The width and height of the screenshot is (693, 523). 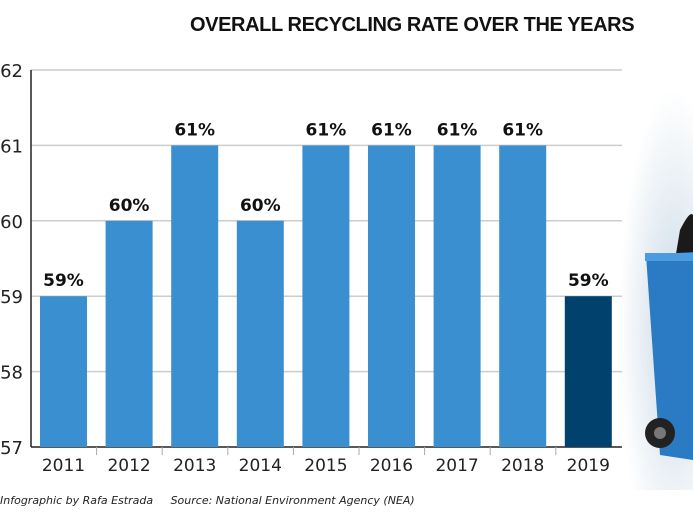 I want to click on x-tick-label: 2012, so click(x=128, y=466).